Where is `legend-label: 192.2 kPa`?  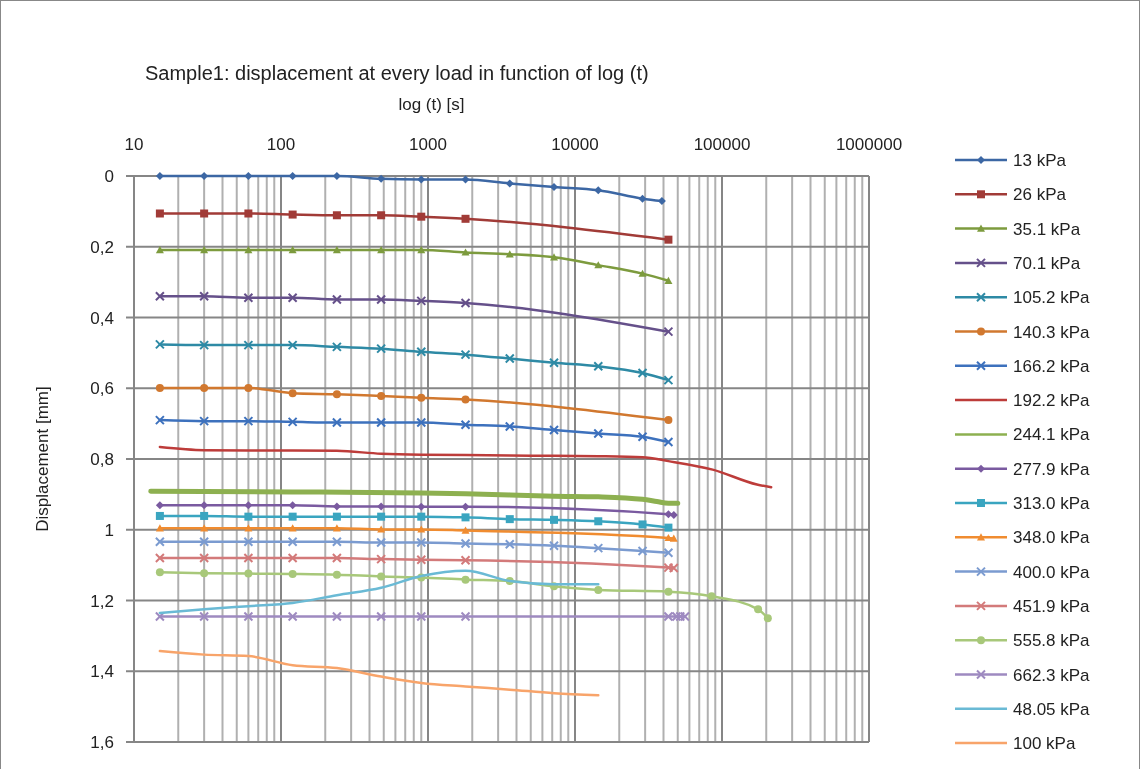
legend-label: 192.2 kPa is located at coordinates (1052, 401).